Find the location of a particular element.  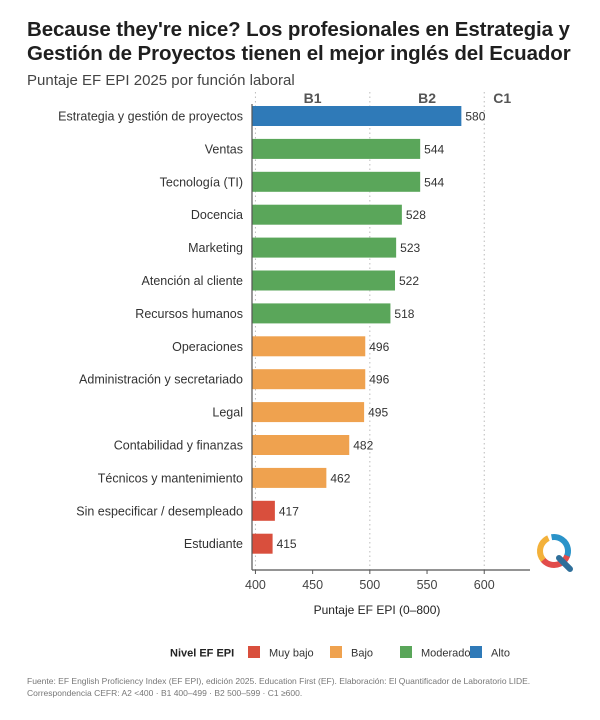

value-label: 482 is located at coordinates (363, 446).